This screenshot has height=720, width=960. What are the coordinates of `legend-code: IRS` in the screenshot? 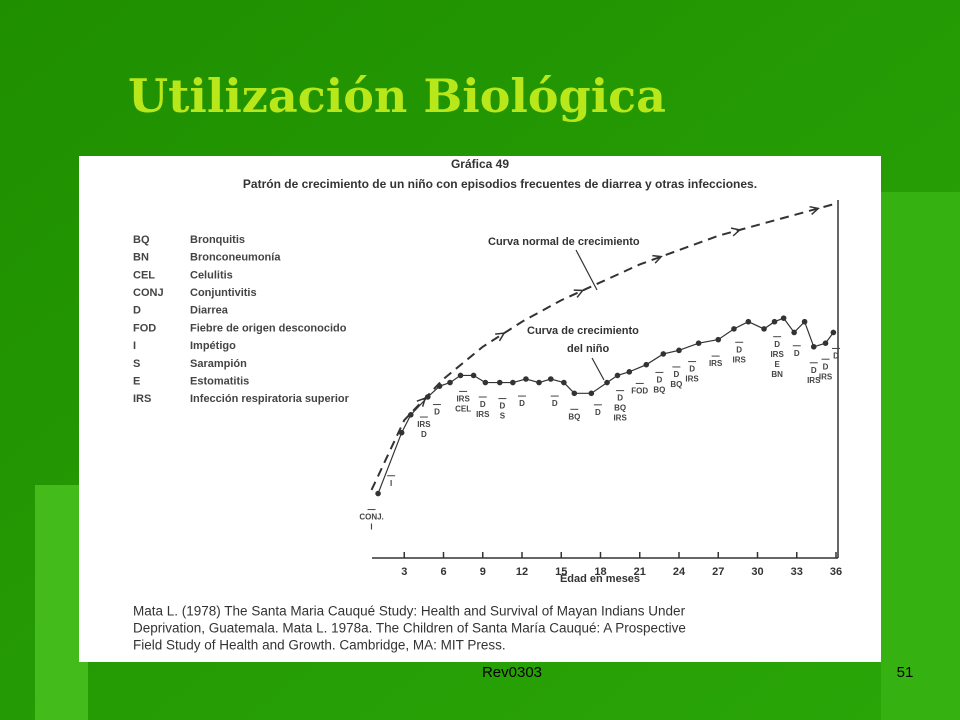 It's located at (142, 399).